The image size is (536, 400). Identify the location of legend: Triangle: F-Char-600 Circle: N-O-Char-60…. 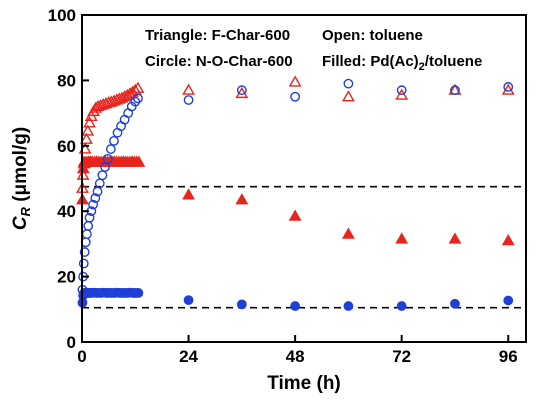
(313, 50).